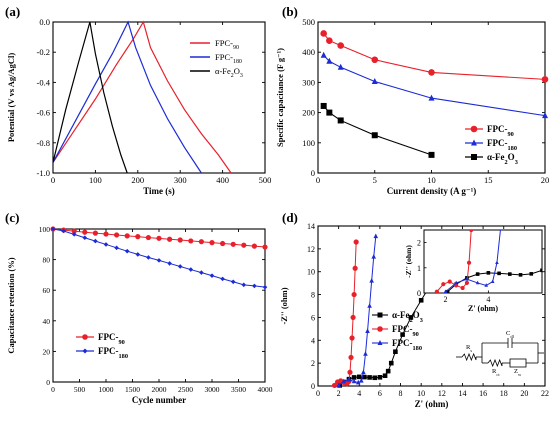  I want to click on circuit-label: Rs, so click(469, 348).